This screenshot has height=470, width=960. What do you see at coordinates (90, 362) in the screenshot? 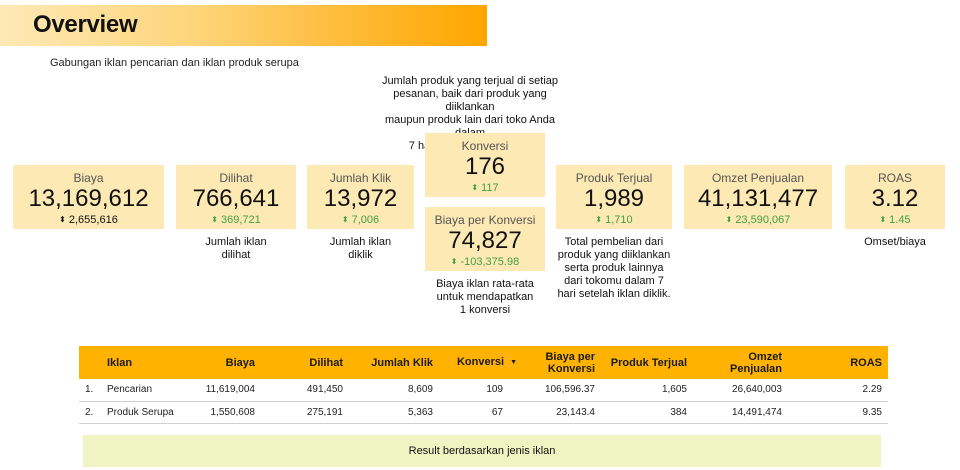
I see `column-header-index` at bounding box center [90, 362].